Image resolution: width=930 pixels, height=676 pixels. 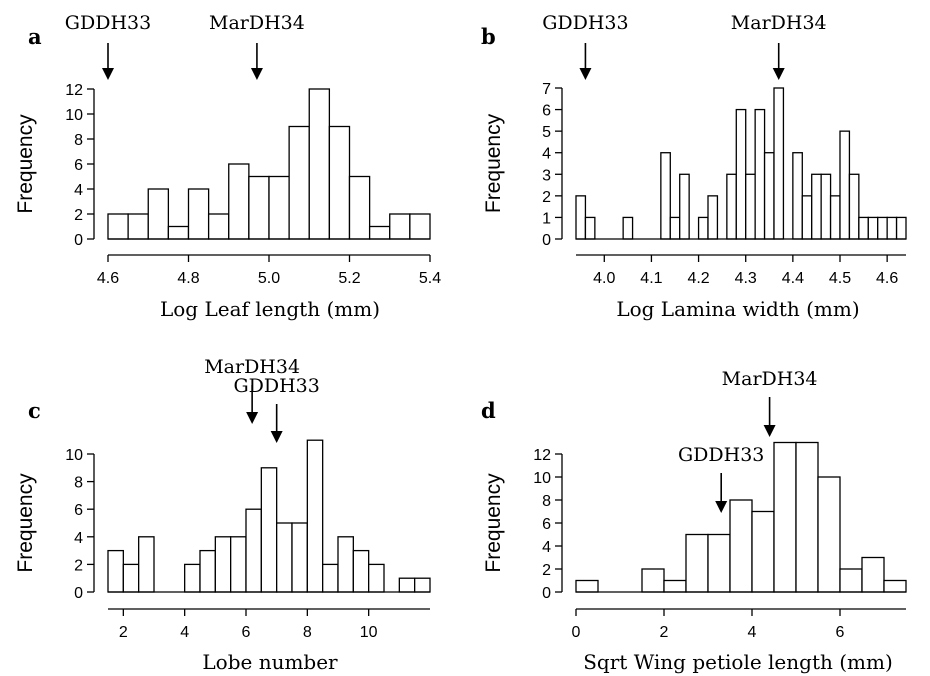 What do you see at coordinates (738, 662) in the screenshot?
I see `x-axis-label: Sqrt Wing petiole length (mm)` at bounding box center [738, 662].